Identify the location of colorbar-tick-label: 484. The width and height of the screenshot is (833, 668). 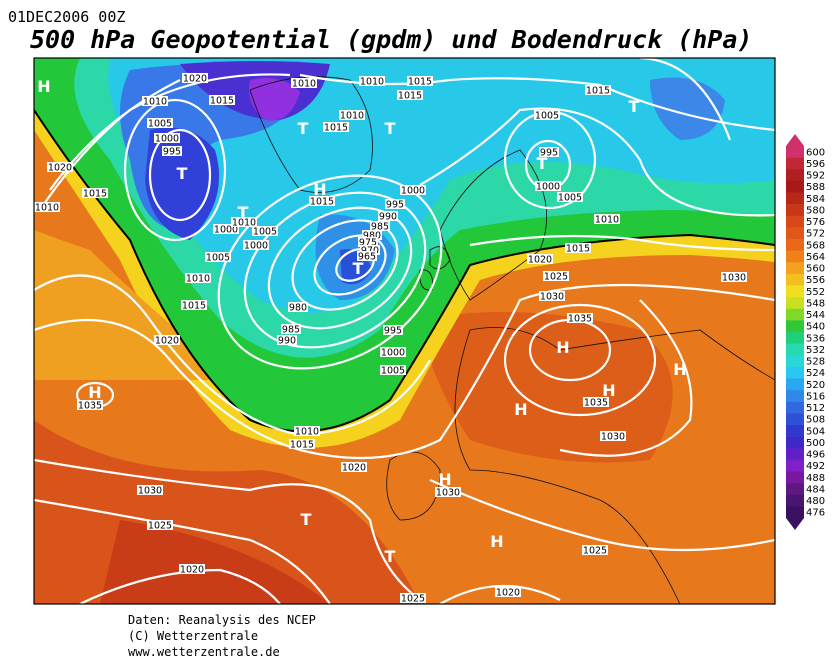
(815, 489).